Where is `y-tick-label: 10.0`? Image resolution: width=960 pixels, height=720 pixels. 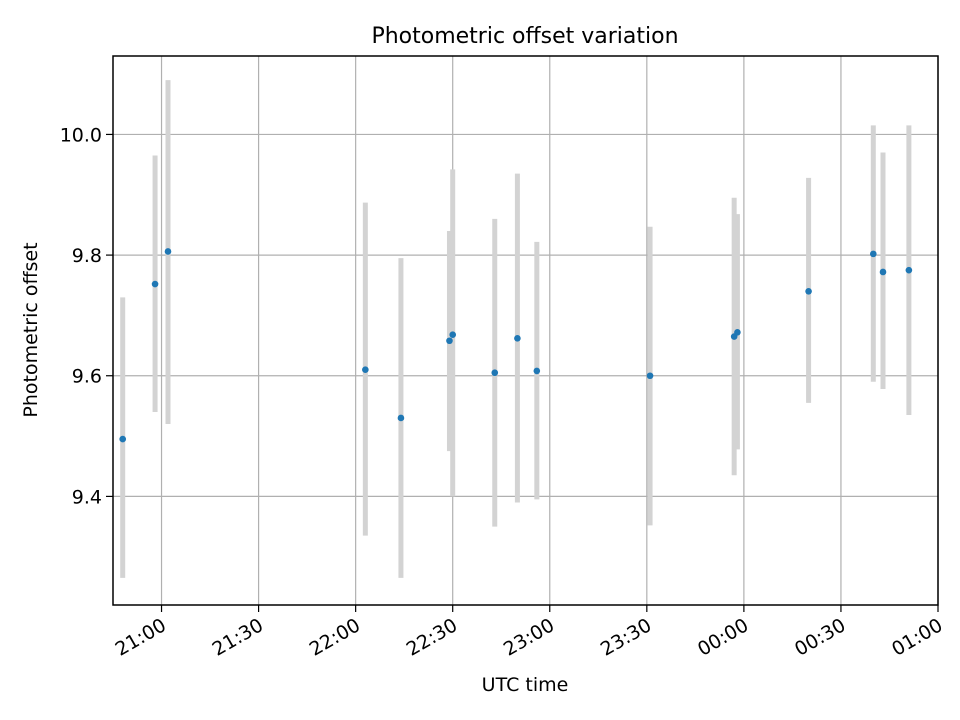 y-tick-label: 10.0 is located at coordinates (81, 135).